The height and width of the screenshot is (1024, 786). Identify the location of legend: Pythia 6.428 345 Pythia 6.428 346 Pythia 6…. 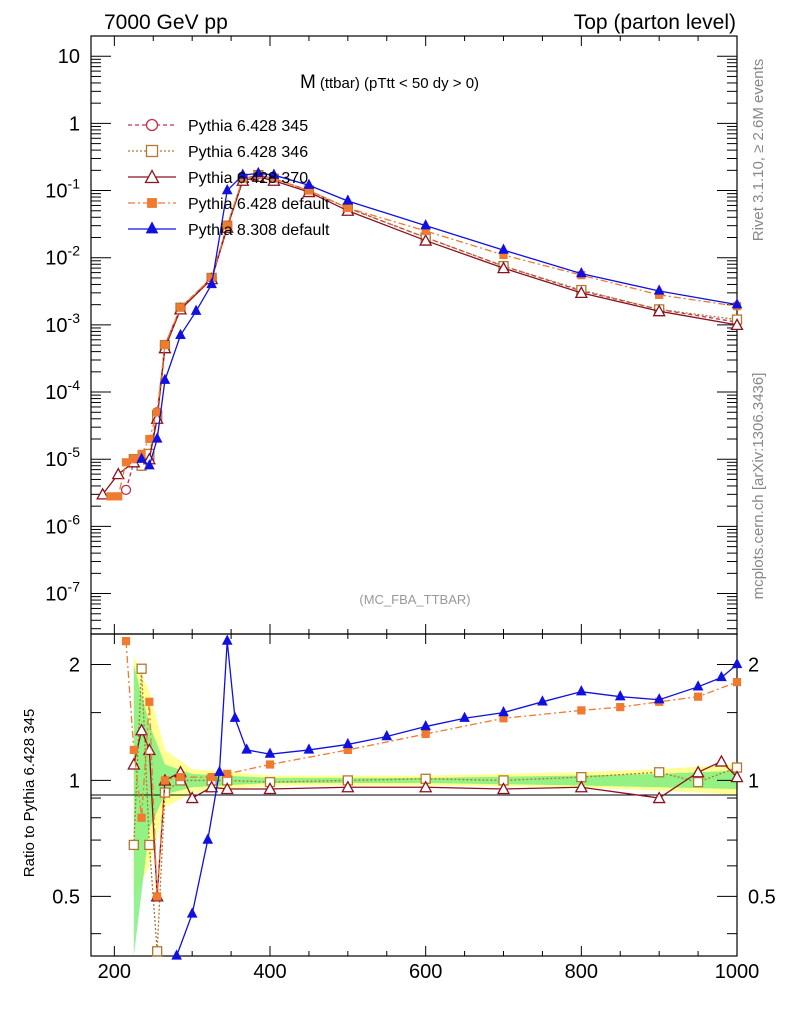
(229, 178).